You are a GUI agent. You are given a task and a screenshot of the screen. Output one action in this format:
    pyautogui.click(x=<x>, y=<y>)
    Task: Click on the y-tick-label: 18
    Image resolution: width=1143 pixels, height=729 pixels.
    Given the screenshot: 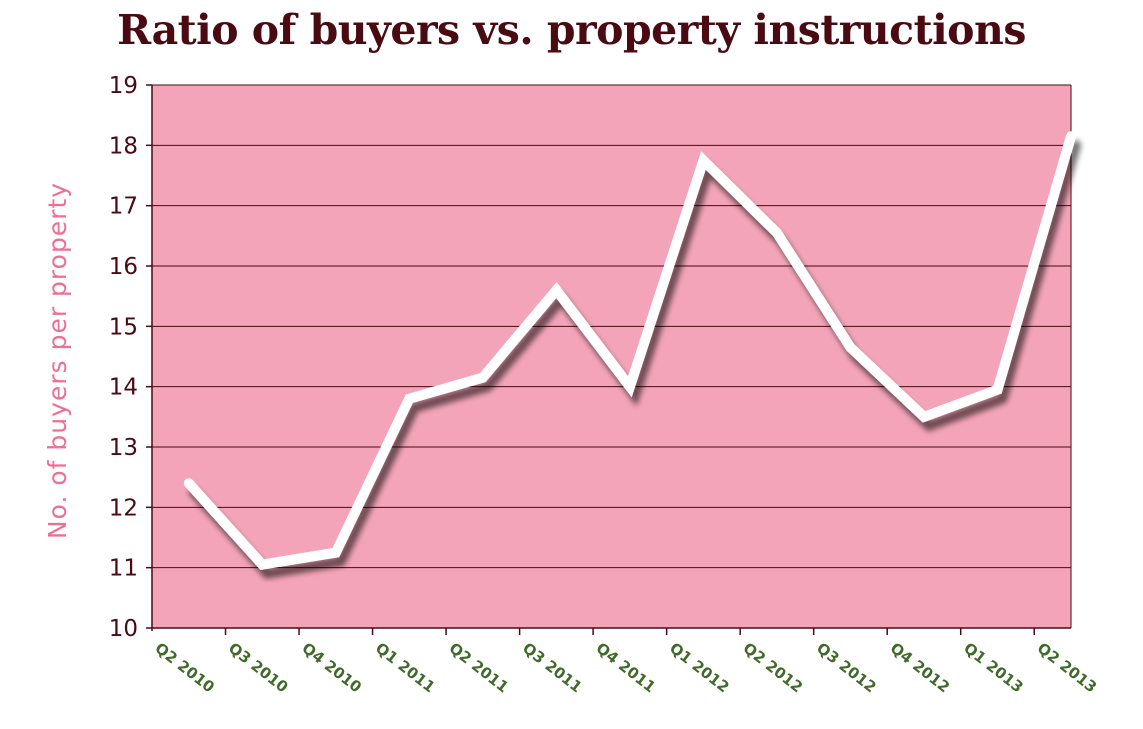 What is the action you would take?
    pyautogui.click(x=123, y=146)
    